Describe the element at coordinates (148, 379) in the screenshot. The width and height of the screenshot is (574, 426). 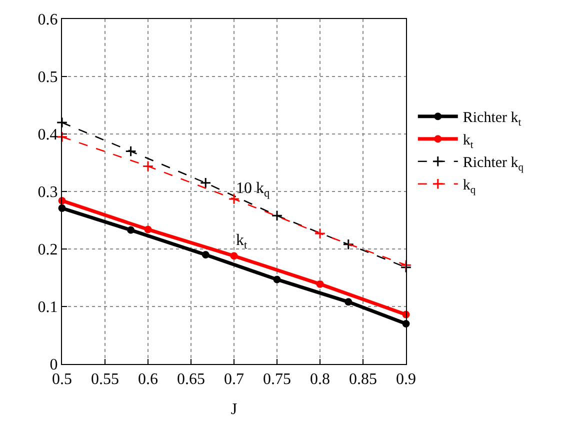
I see `x-tick-label: 0.6` at that location.